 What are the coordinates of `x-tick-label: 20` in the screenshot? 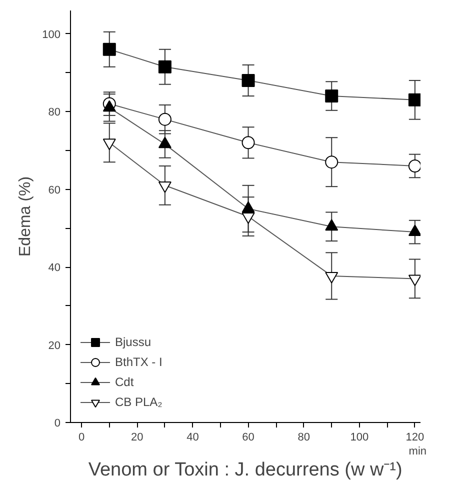 It's located at (137, 438).